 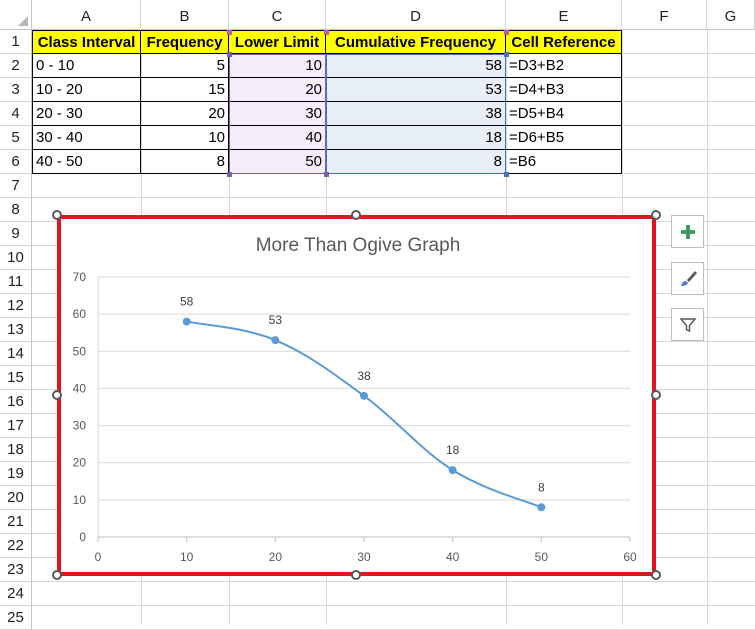 I want to click on cell-class-interval: 40 - 50, so click(x=86, y=162).